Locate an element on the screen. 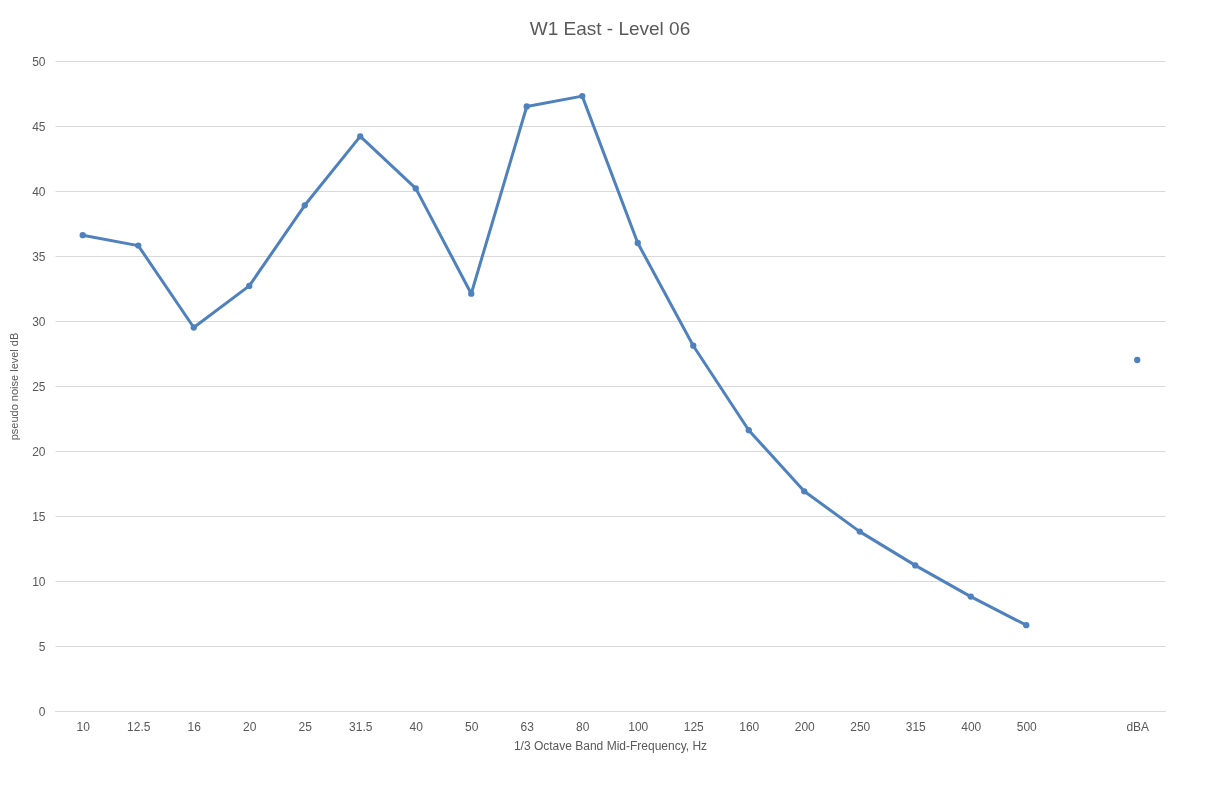  x-tick-label: 63 is located at coordinates (527, 726).